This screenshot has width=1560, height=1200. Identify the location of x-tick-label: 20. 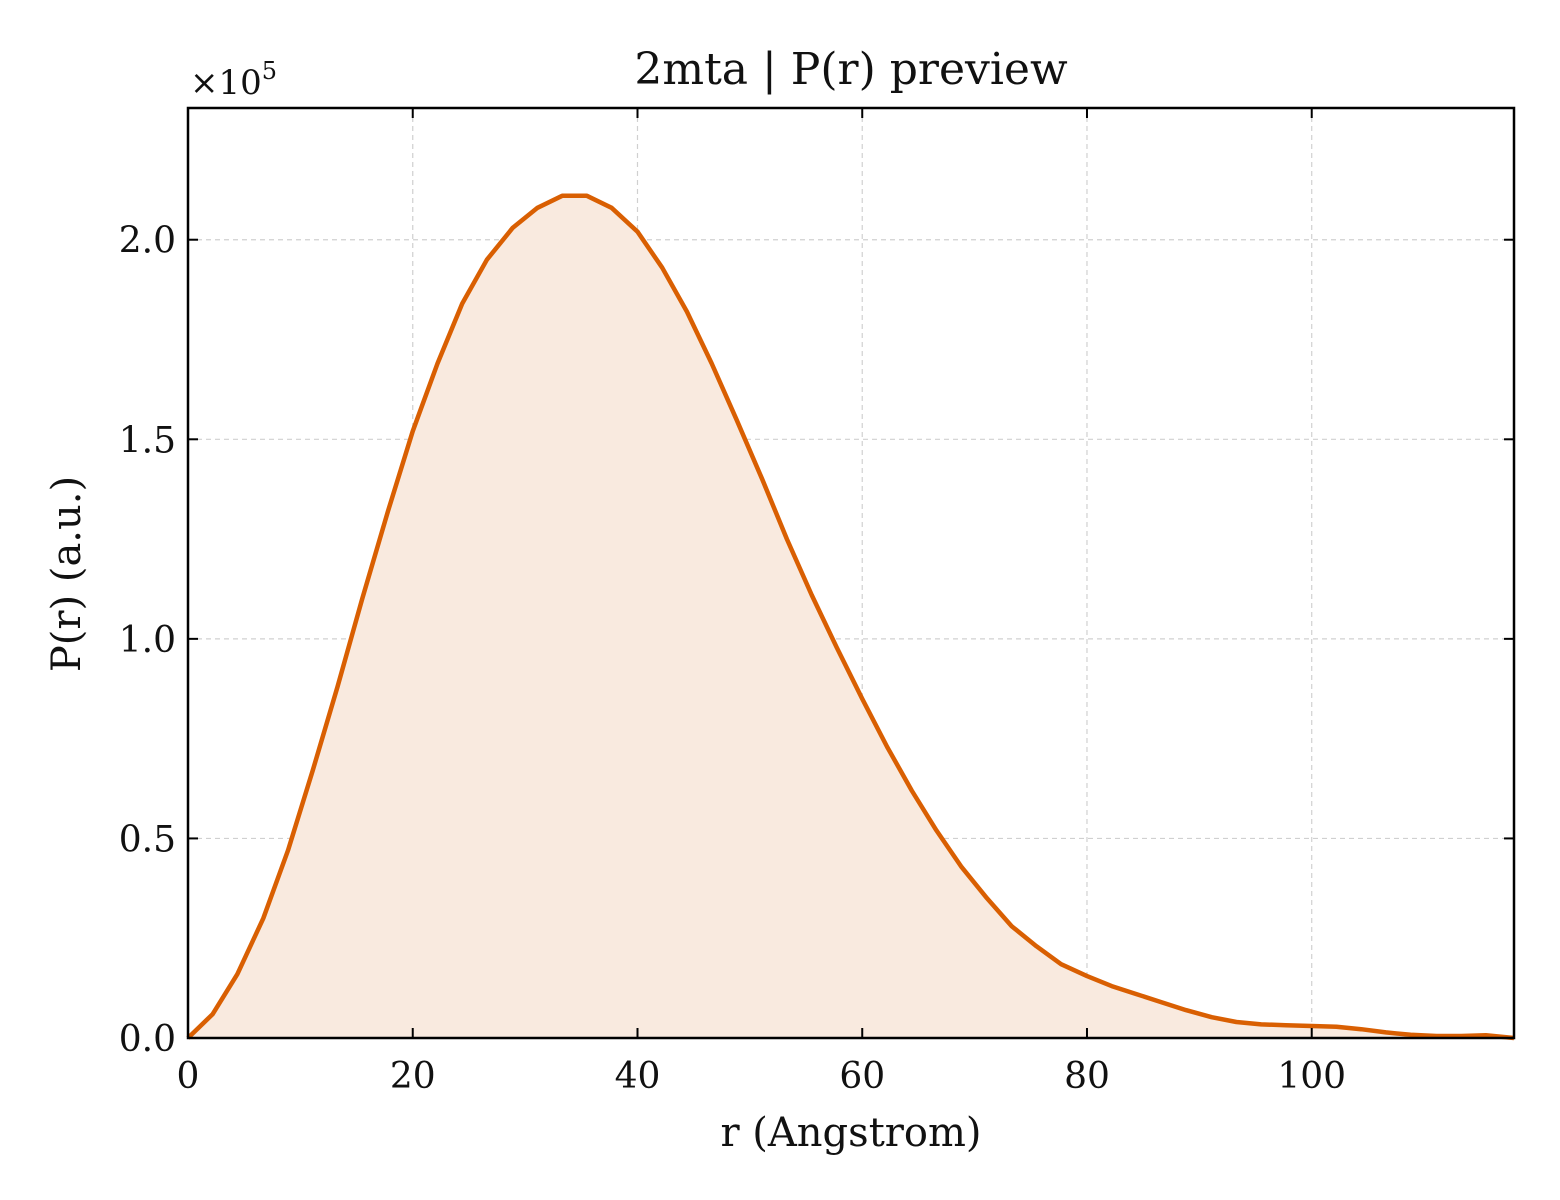
(413, 1076).